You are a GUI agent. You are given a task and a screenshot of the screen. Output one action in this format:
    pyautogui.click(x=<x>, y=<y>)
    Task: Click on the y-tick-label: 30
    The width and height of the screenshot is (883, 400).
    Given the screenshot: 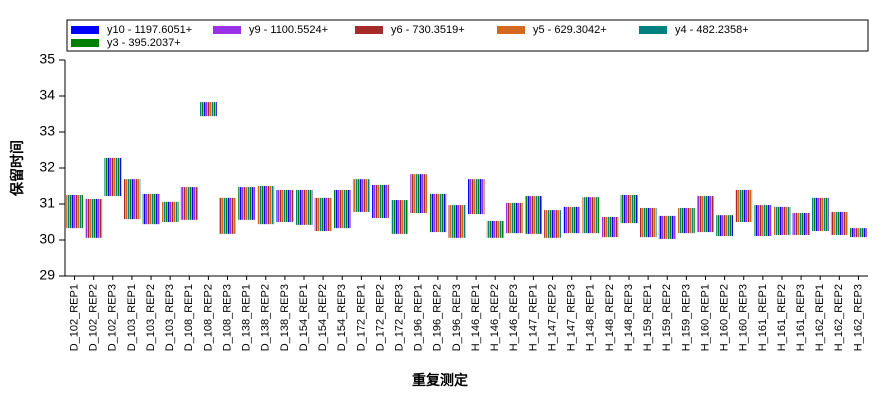 What is the action you would take?
    pyautogui.click(x=47, y=239)
    